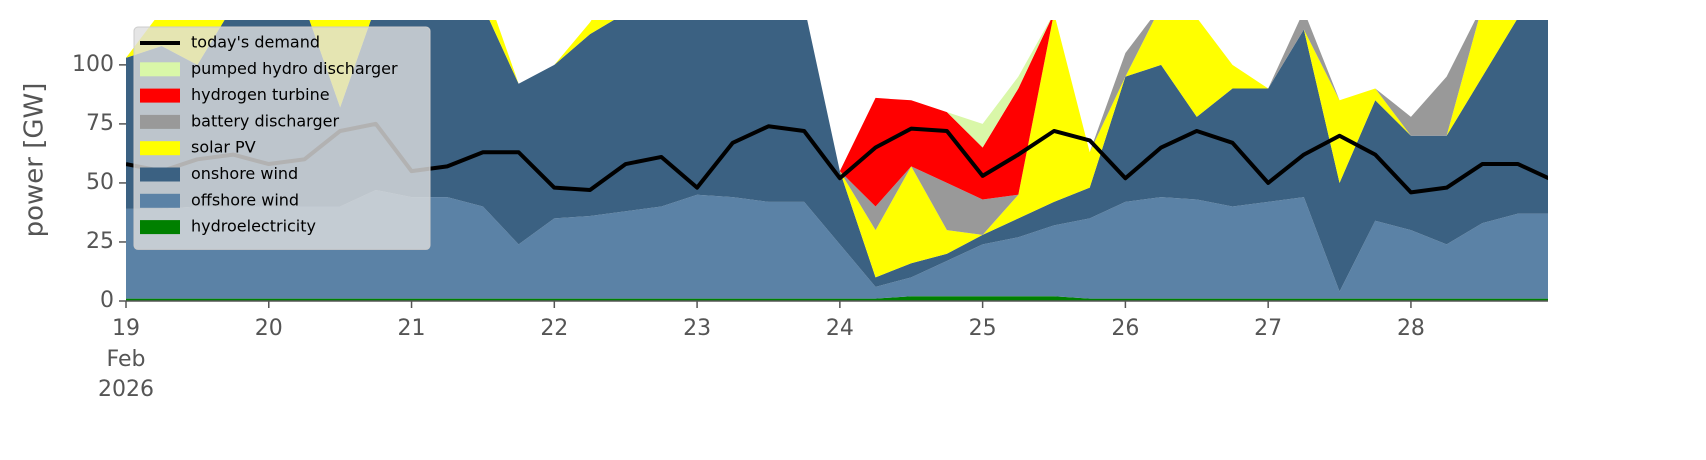 Image resolution: width=1706 pixels, height=460 pixels. I want to click on legend-label: battery discharger, so click(265, 120).